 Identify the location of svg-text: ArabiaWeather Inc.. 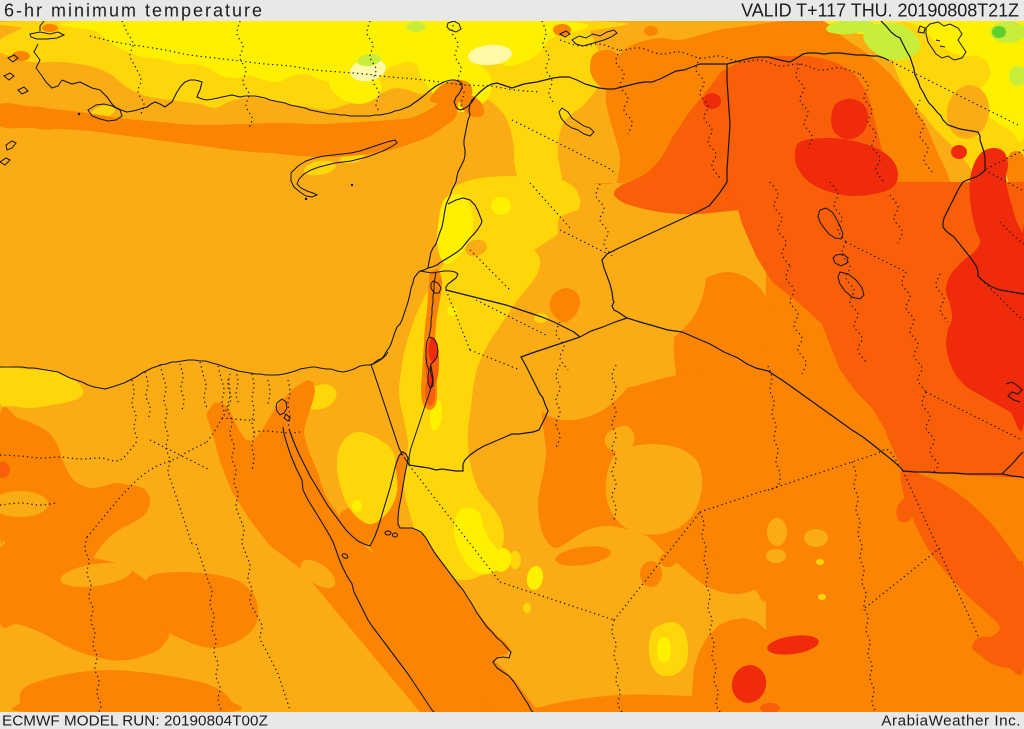
(951, 721).